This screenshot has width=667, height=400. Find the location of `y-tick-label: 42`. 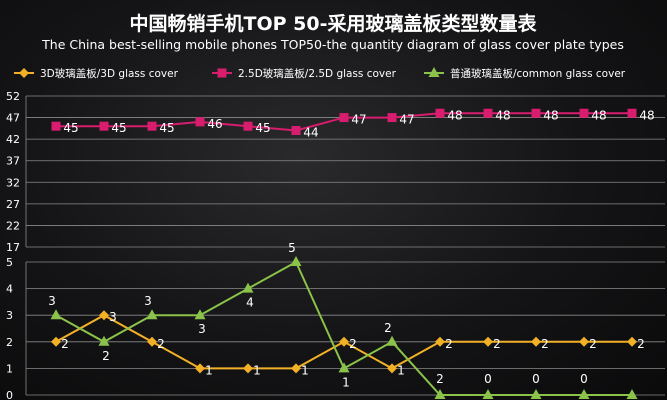

y-tick-label: 42 is located at coordinates (13, 139).